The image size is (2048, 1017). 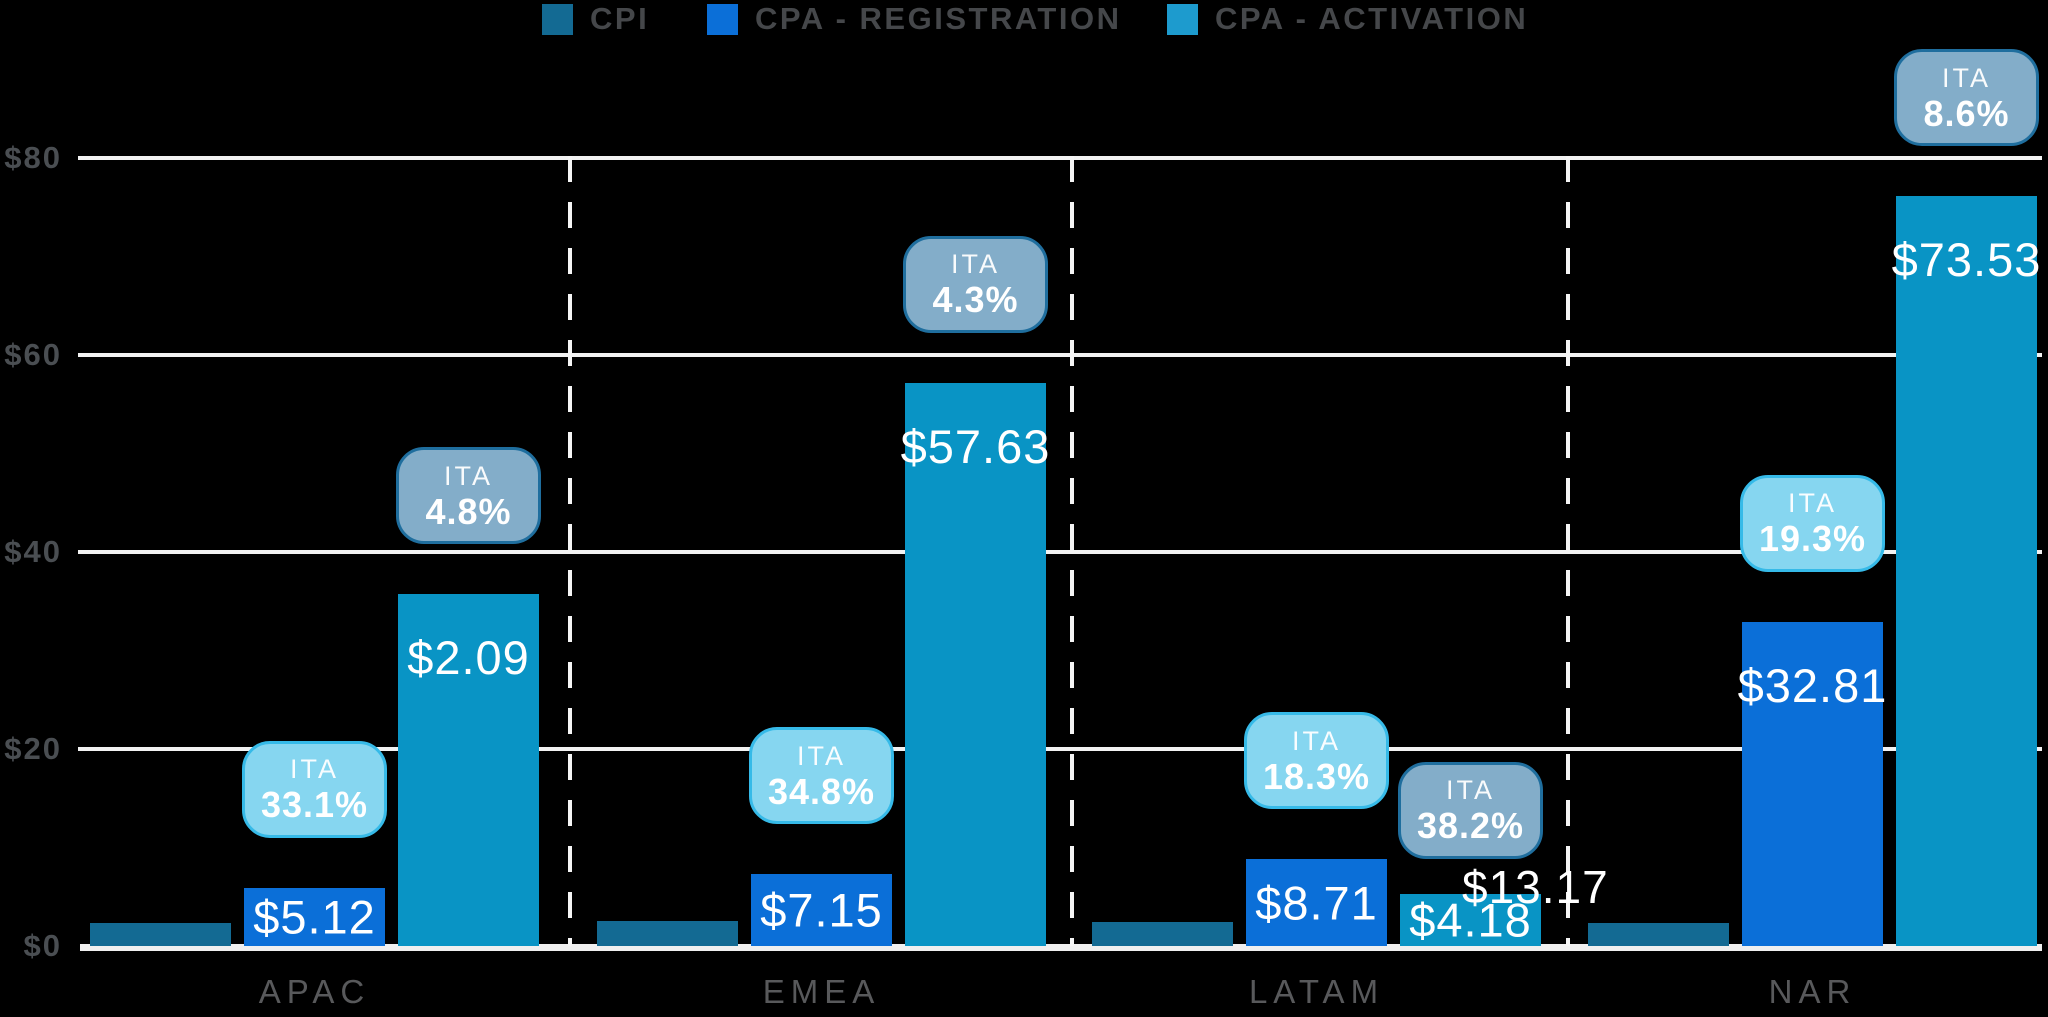 I want to click on x-axis-label-latam: LATAM, so click(x=1316, y=991).